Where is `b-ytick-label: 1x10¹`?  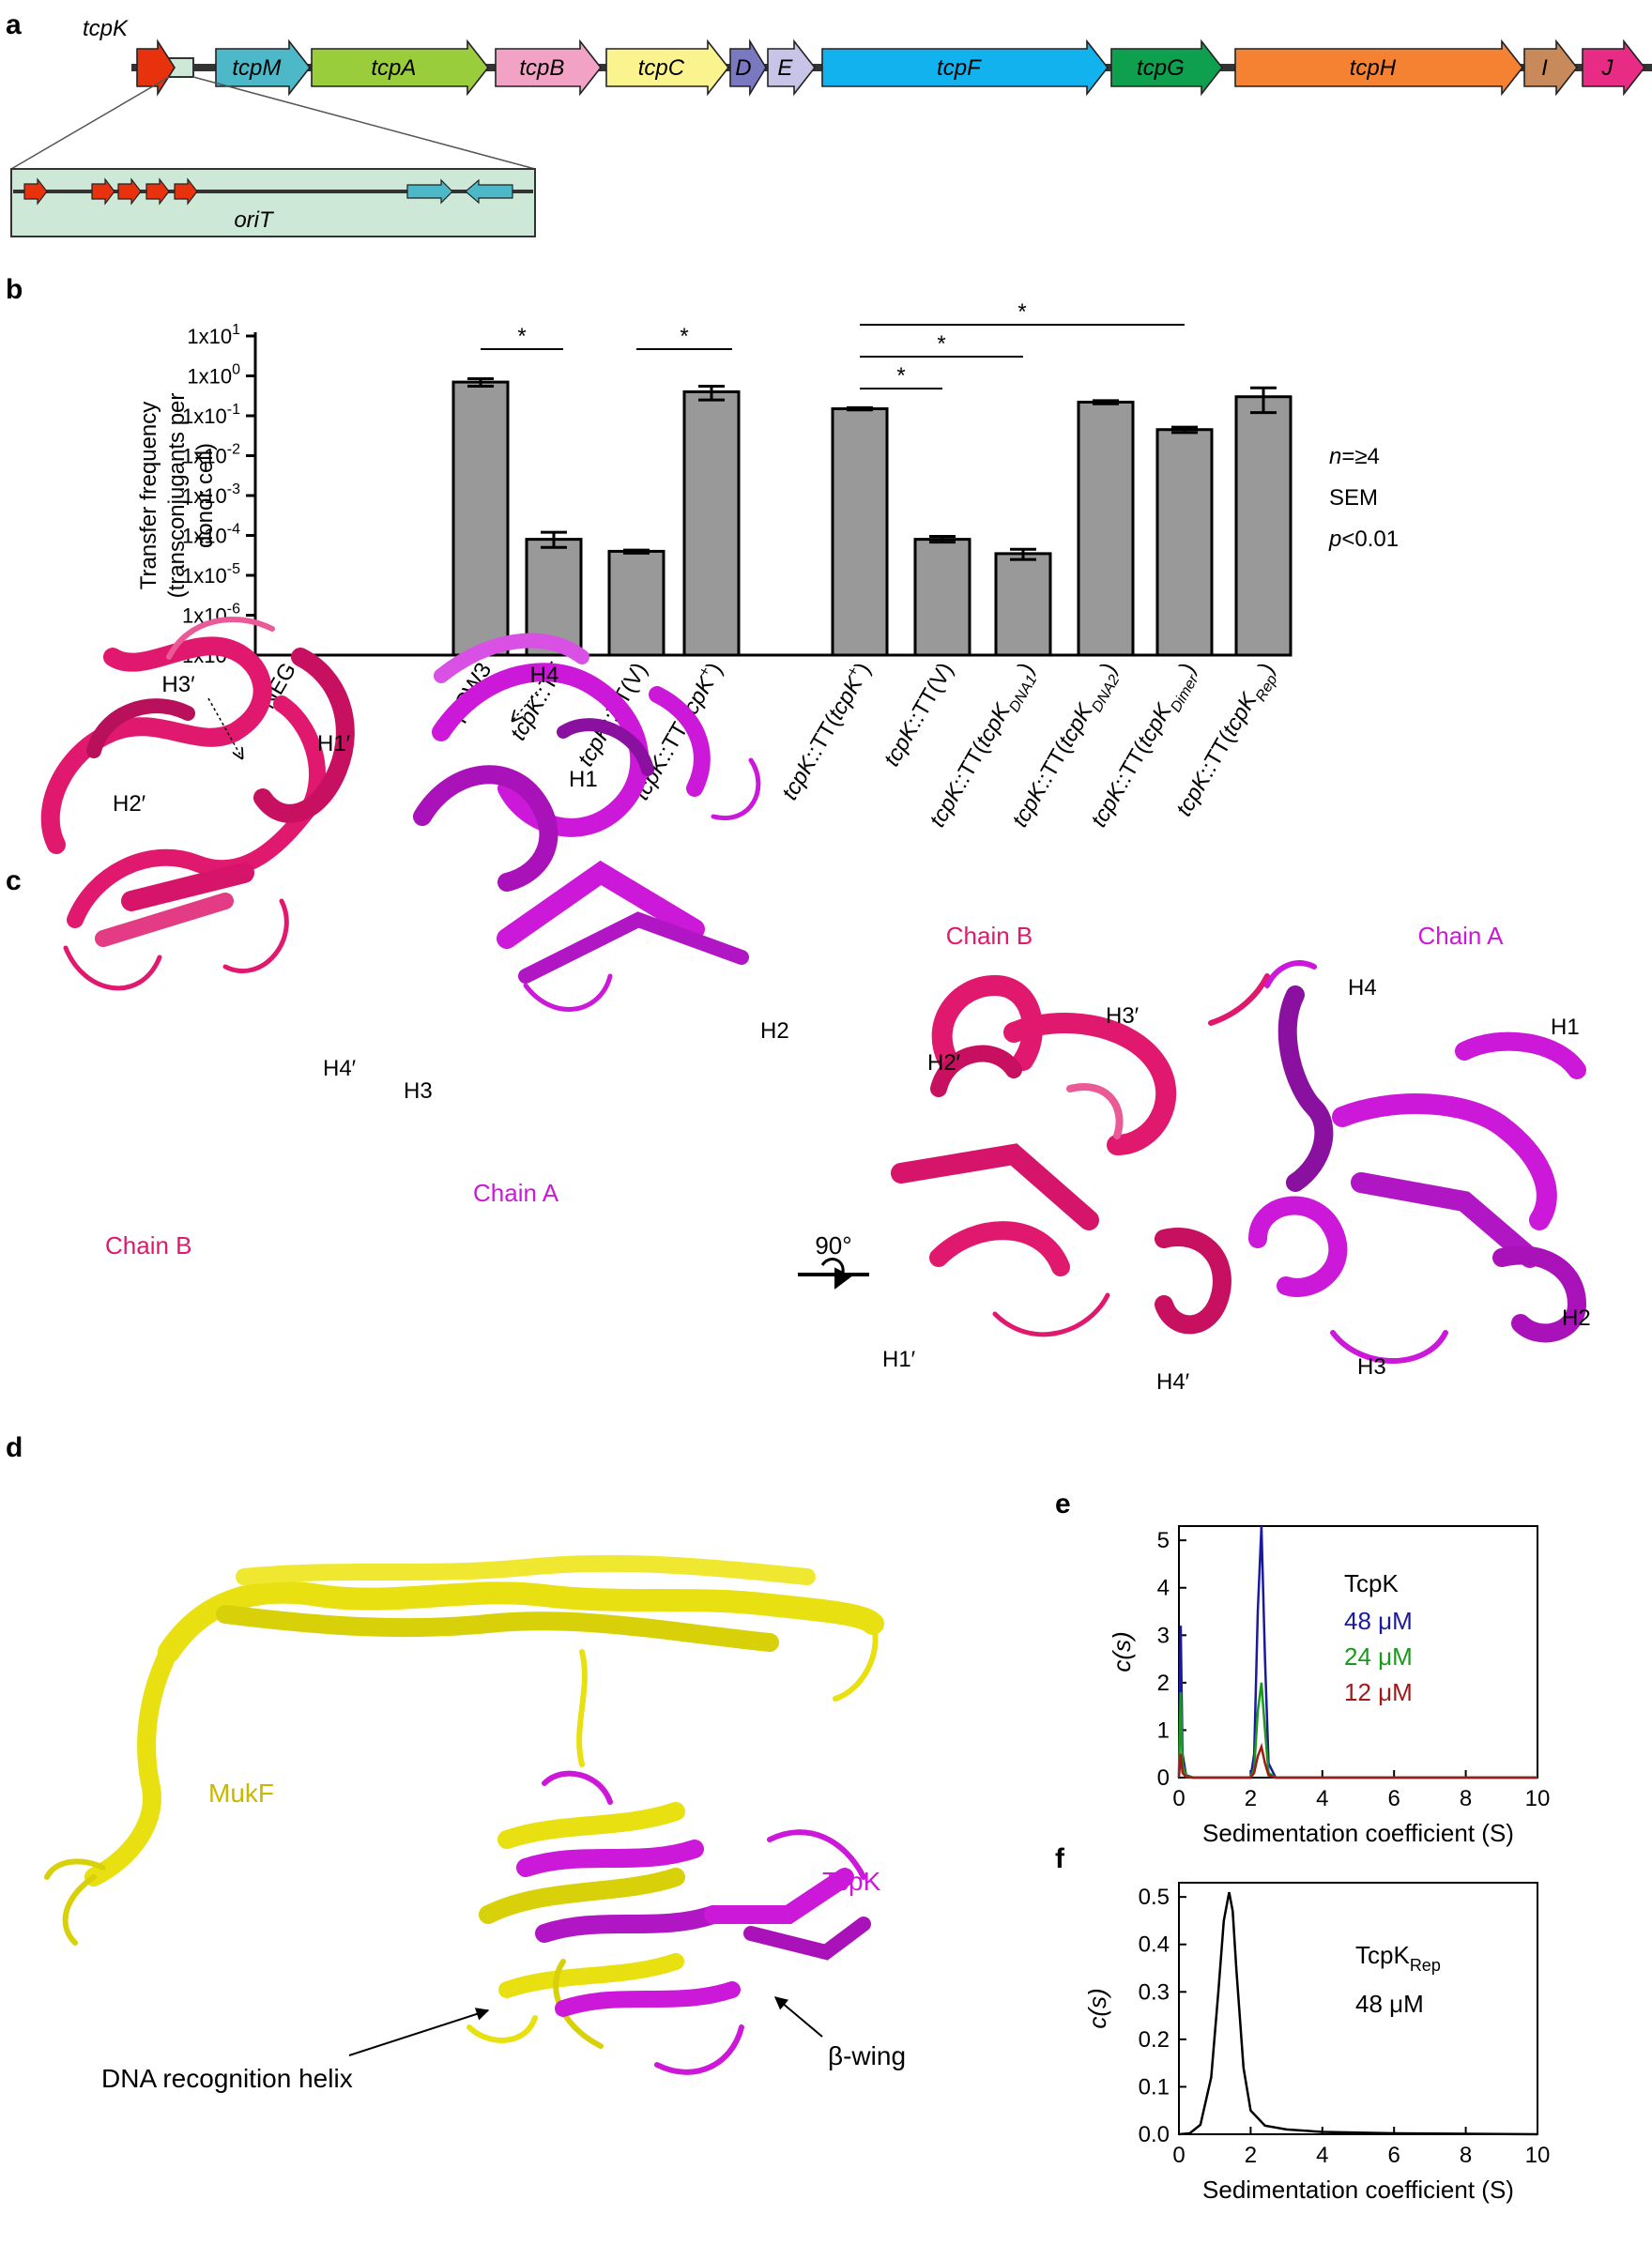
b-ytick-label: 1x10¹ is located at coordinates (213, 335).